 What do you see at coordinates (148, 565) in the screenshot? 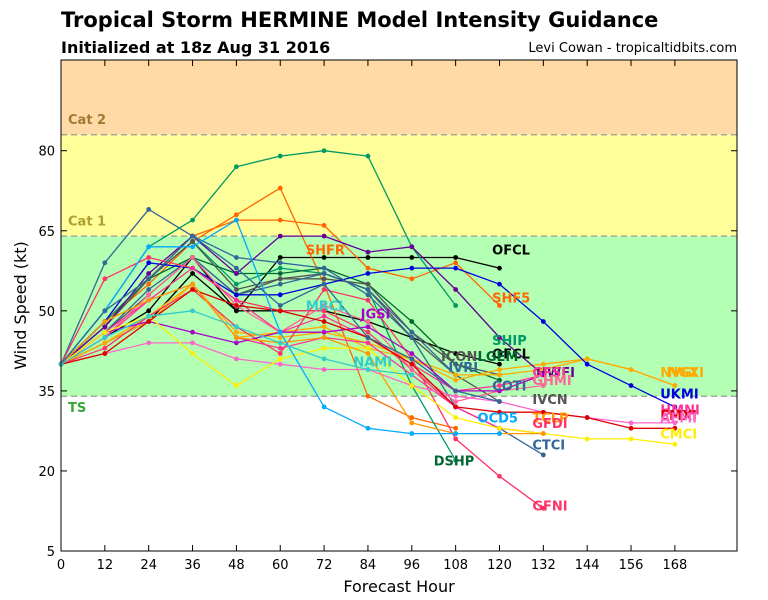
I see `x-tick-label-2: 24` at bounding box center [148, 565].